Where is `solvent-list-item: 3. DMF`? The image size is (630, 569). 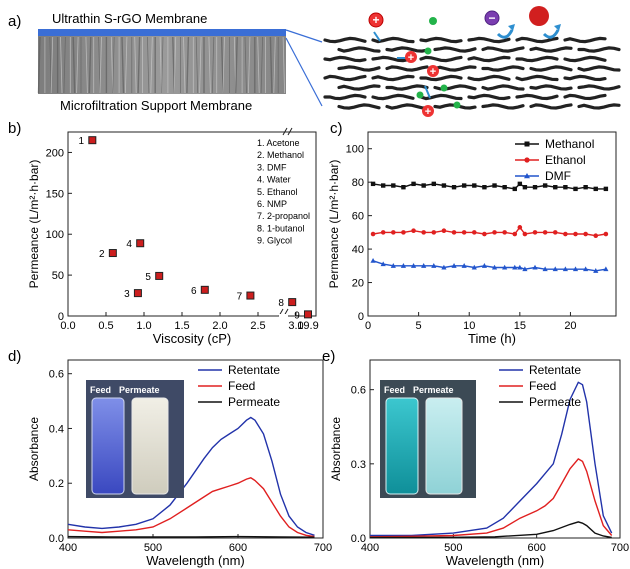 solvent-list-item: 3. DMF is located at coordinates (272, 167).